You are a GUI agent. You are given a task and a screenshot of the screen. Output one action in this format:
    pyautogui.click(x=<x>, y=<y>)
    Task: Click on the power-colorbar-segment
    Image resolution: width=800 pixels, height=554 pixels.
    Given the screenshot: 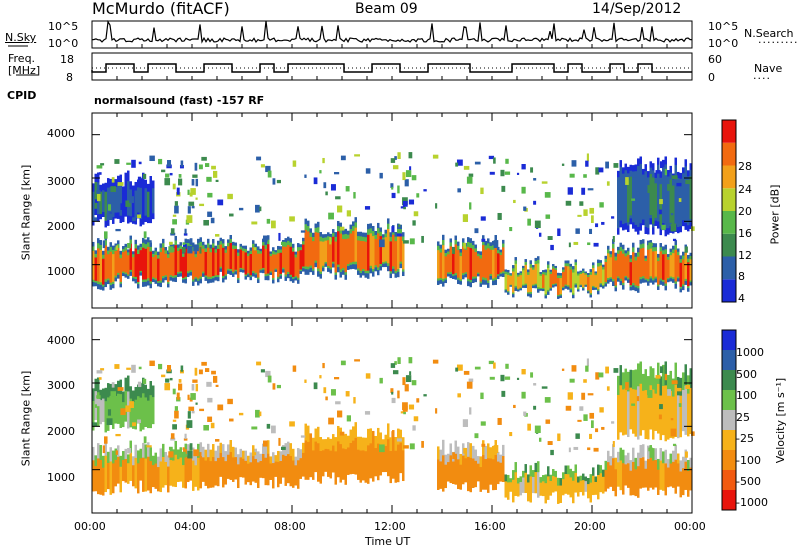 What is the action you would take?
    pyautogui.click(x=729, y=290)
    